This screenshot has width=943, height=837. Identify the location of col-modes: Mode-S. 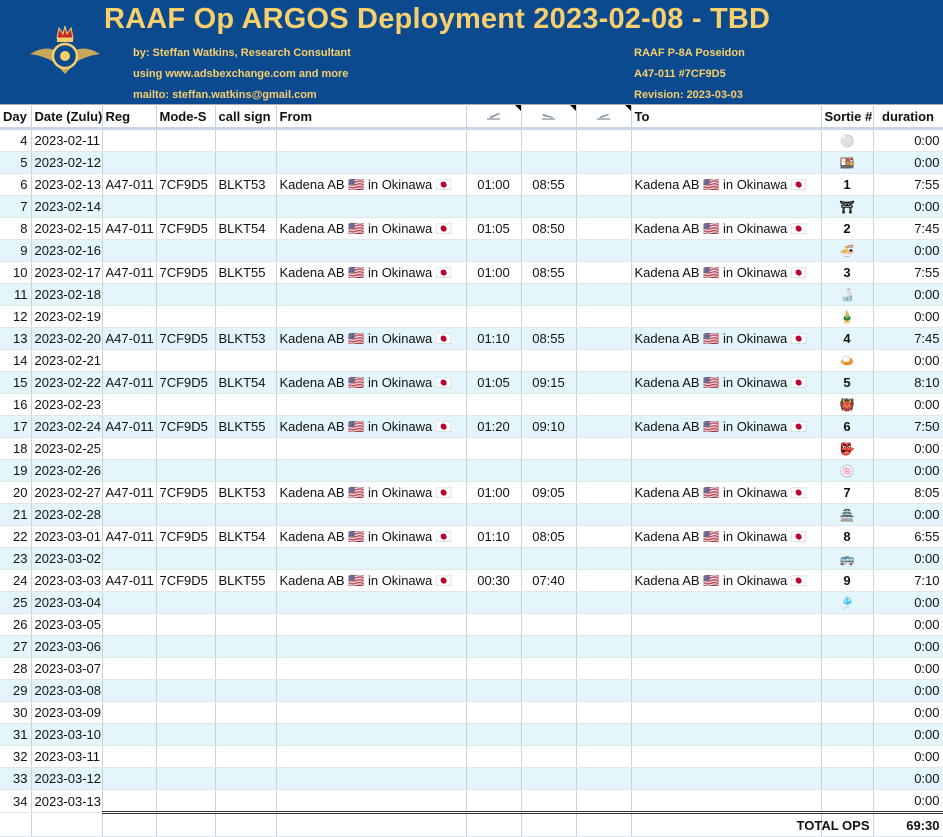
(186, 117).